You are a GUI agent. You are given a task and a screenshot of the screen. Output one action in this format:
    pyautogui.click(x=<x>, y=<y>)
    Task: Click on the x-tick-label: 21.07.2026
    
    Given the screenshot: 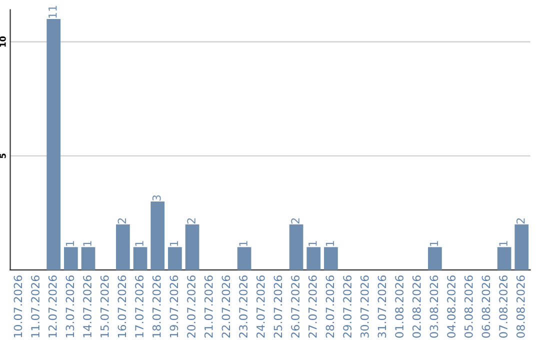 What is the action you would take?
    pyautogui.click(x=208, y=307)
    